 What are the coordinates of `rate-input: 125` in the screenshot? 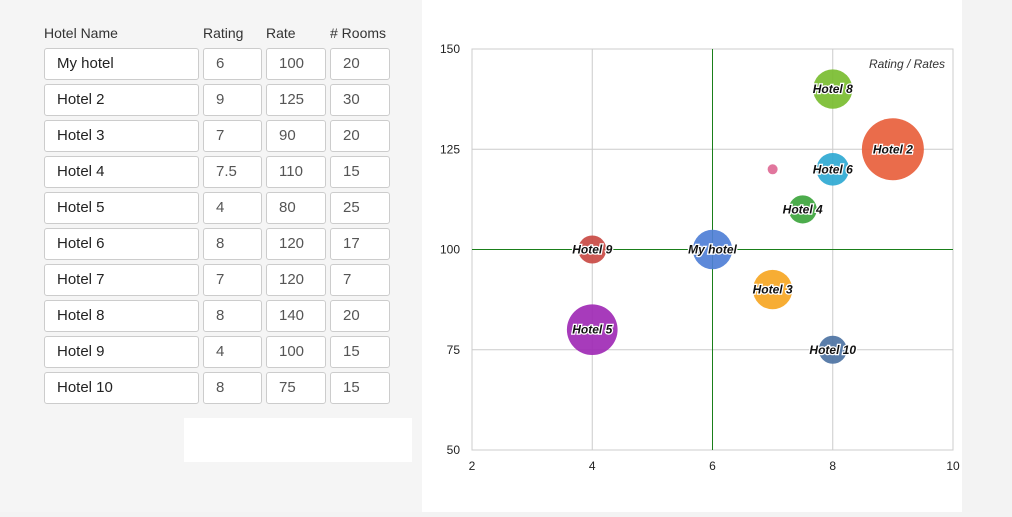 It's located at (296, 100).